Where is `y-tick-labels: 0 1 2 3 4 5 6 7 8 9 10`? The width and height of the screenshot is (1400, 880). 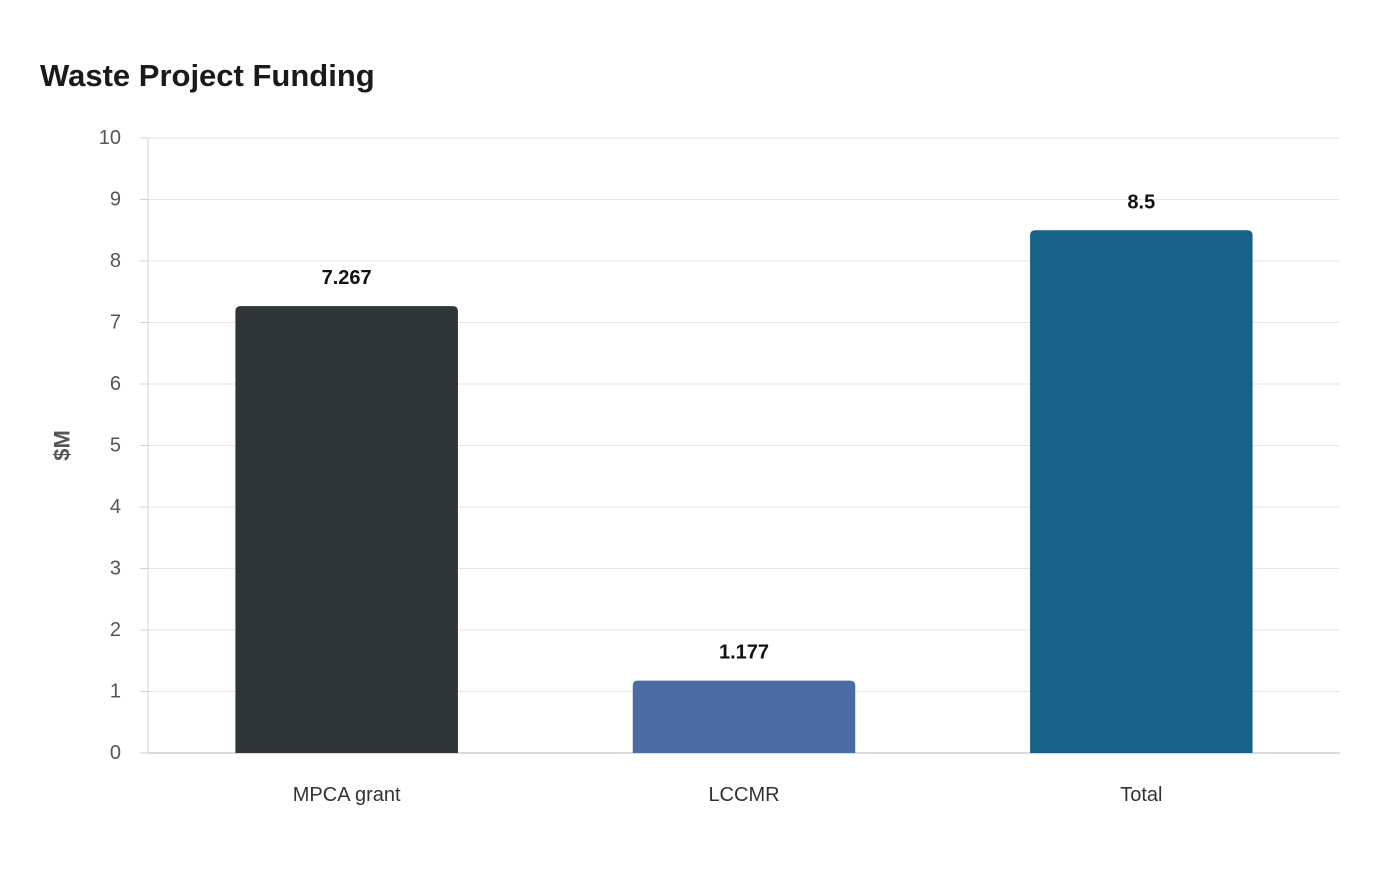 y-tick-labels: 0 1 2 3 4 5 6 7 8 9 10 is located at coordinates (110, 445).